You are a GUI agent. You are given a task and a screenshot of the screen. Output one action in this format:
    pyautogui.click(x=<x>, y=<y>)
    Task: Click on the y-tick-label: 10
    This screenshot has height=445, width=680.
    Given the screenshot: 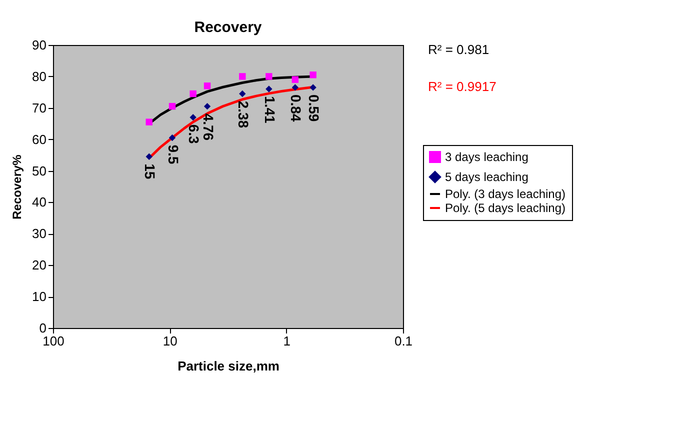 What is the action you would take?
    pyautogui.click(x=39, y=296)
    